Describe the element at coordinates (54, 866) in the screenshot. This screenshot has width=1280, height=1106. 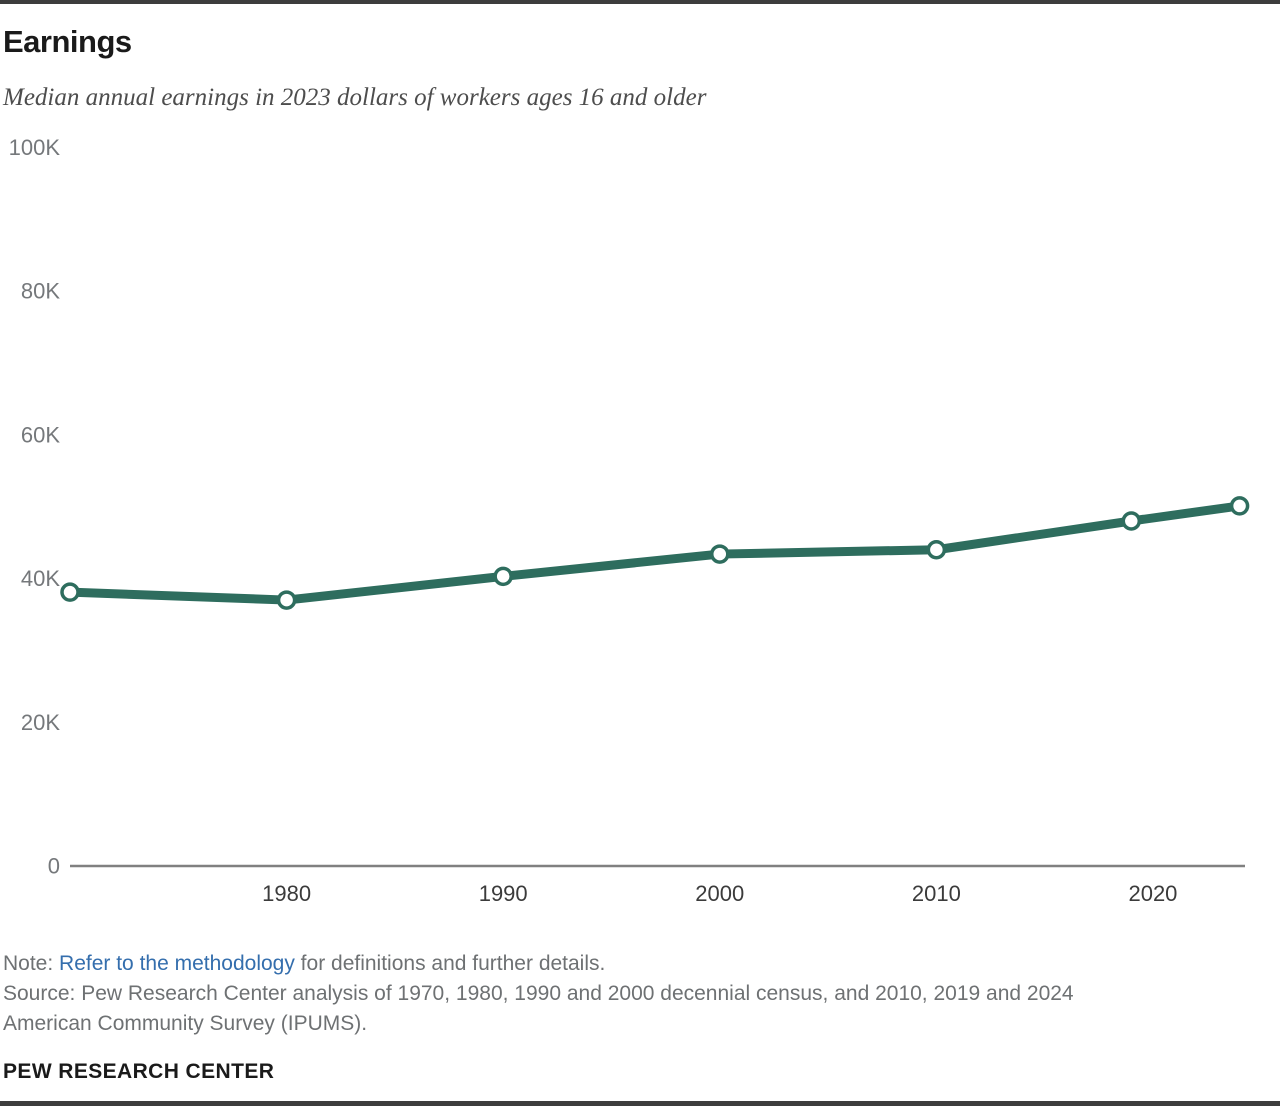
I see `y-axis-tick-0: 0` at that location.